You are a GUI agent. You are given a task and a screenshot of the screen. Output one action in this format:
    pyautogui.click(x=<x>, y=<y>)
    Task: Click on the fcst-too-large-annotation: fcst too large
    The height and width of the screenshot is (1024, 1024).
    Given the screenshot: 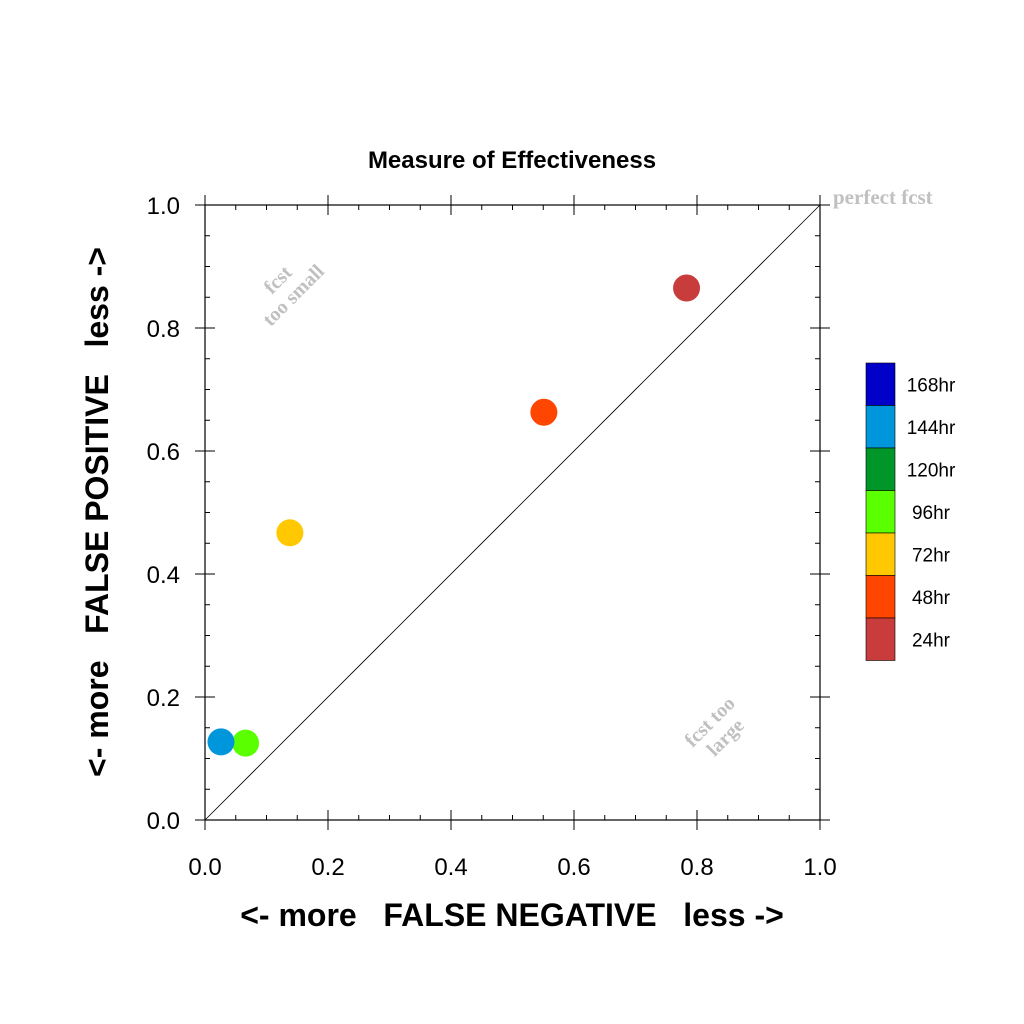 What is the action you would take?
    pyautogui.click(x=715, y=727)
    